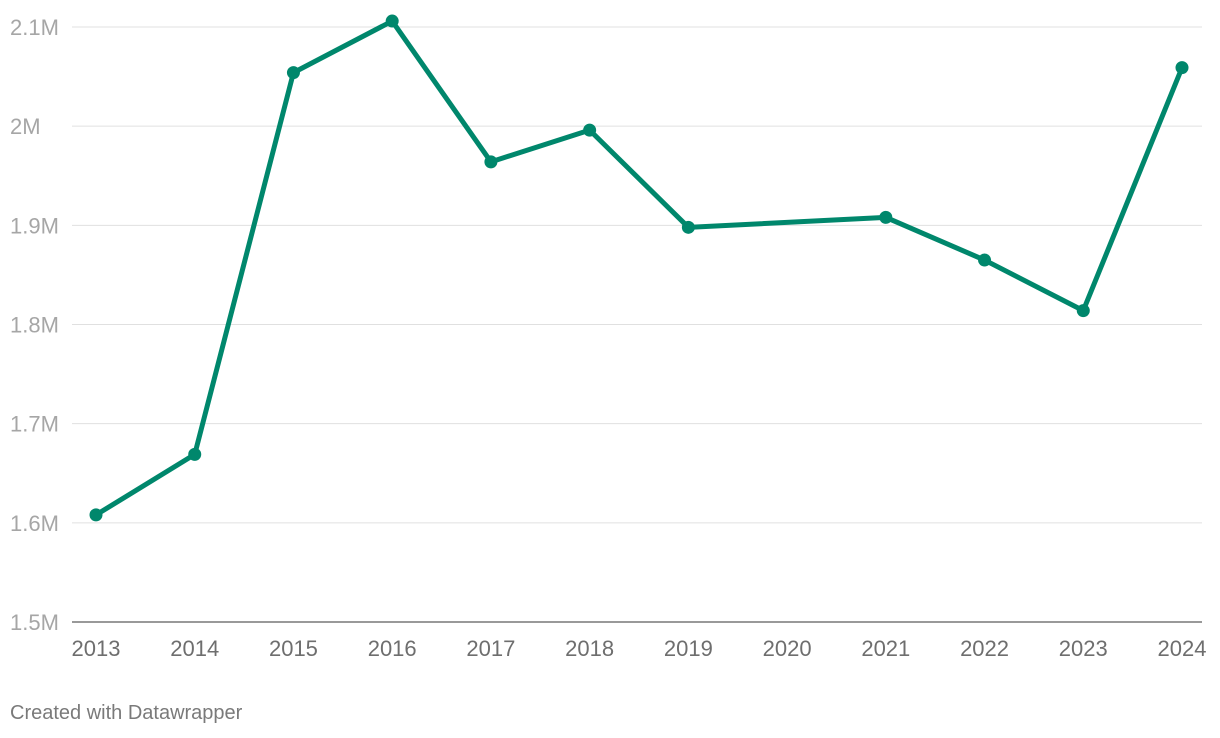  I want to click on y-tick-label: 1.8M, so click(34, 325).